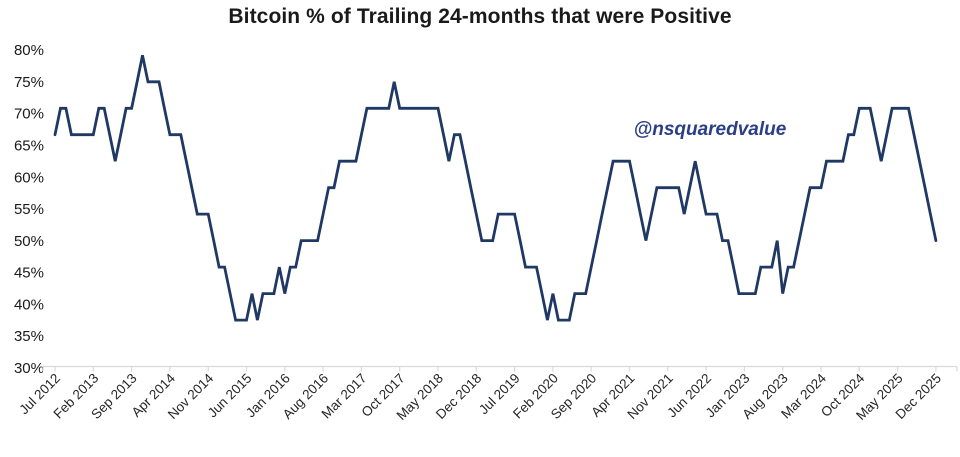 The height and width of the screenshot is (457, 960). What do you see at coordinates (29, 368) in the screenshot?
I see `y-axis-tick-label: 30%` at bounding box center [29, 368].